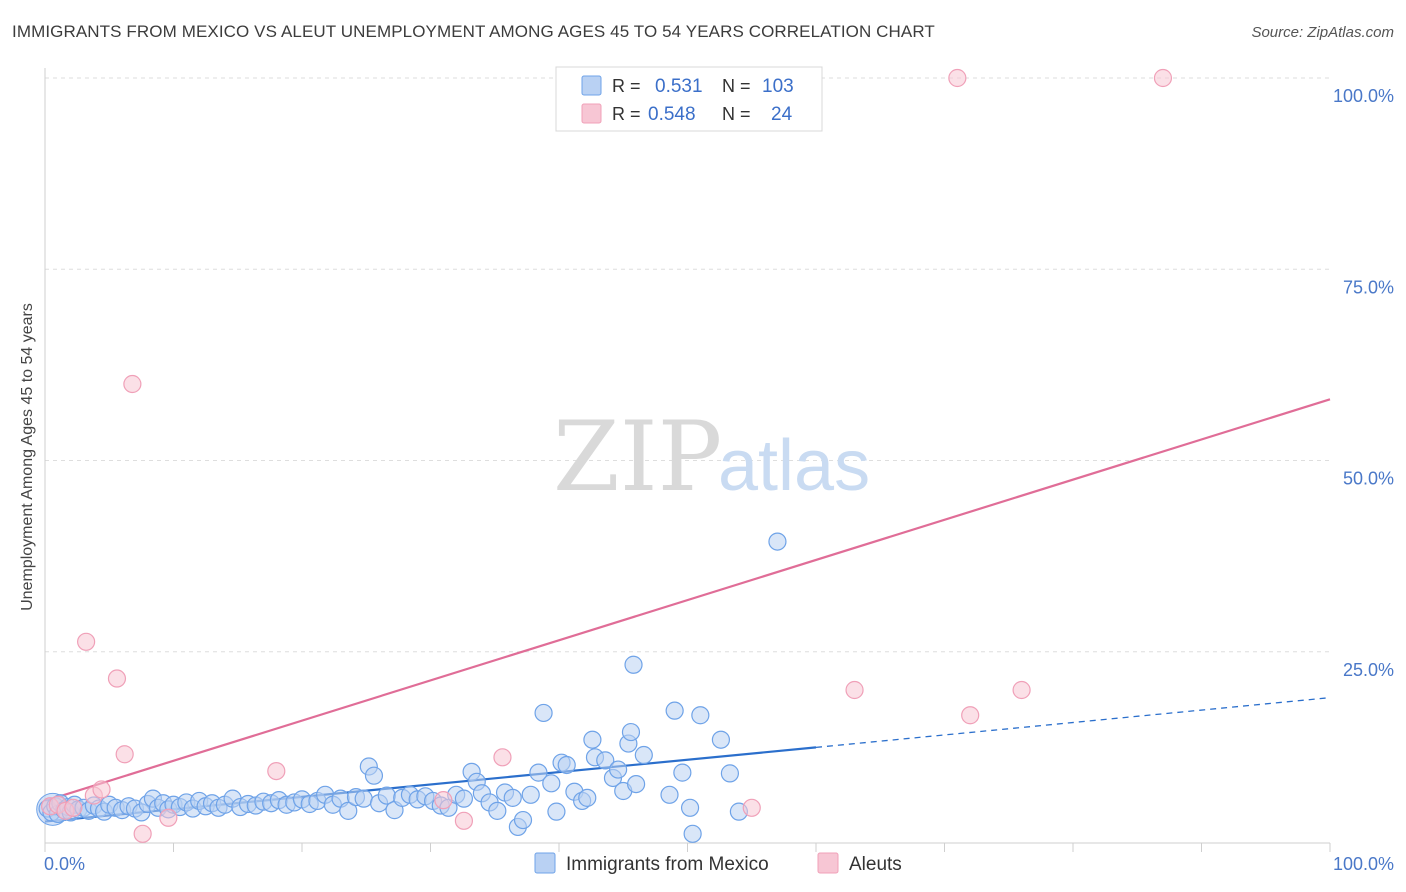  Describe the element at coordinates (689, 99) in the screenshot. I see `stats-legend: R = 0.531 N = 103 R = 0.548 N = 24` at that location.